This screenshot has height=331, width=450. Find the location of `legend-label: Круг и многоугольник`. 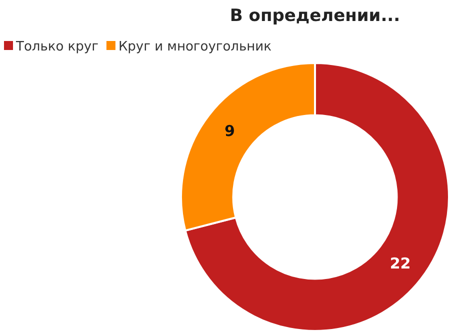

legend-label: Круг и многоугольник is located at coordinates (195, 47).